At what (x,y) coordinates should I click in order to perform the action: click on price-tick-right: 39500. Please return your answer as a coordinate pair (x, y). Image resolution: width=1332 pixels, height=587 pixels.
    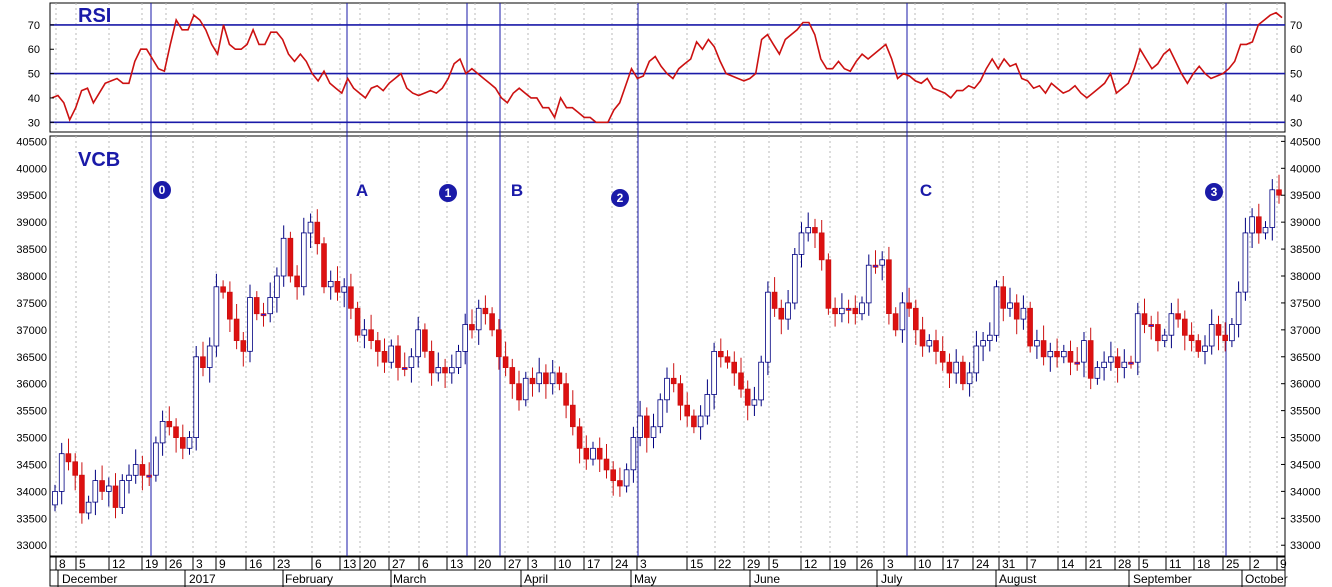
    Looking at the image, I should click on (1305, 196).